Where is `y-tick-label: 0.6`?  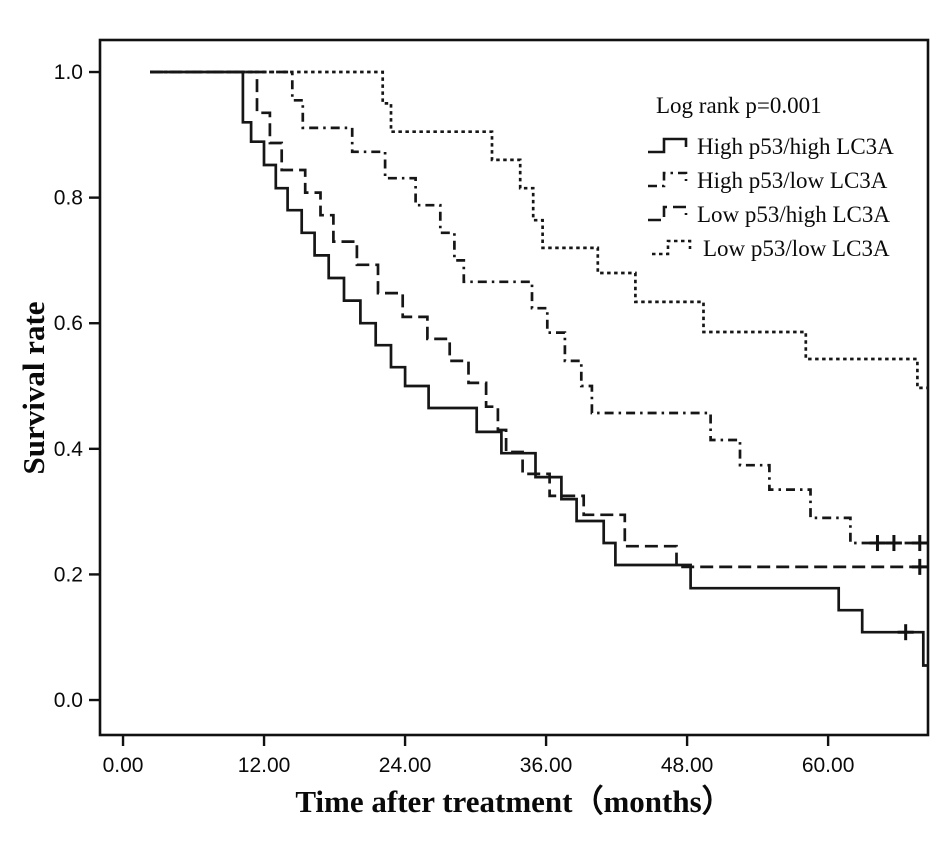
y-tick-label: 0.6 is located at coordinates (68, 323).